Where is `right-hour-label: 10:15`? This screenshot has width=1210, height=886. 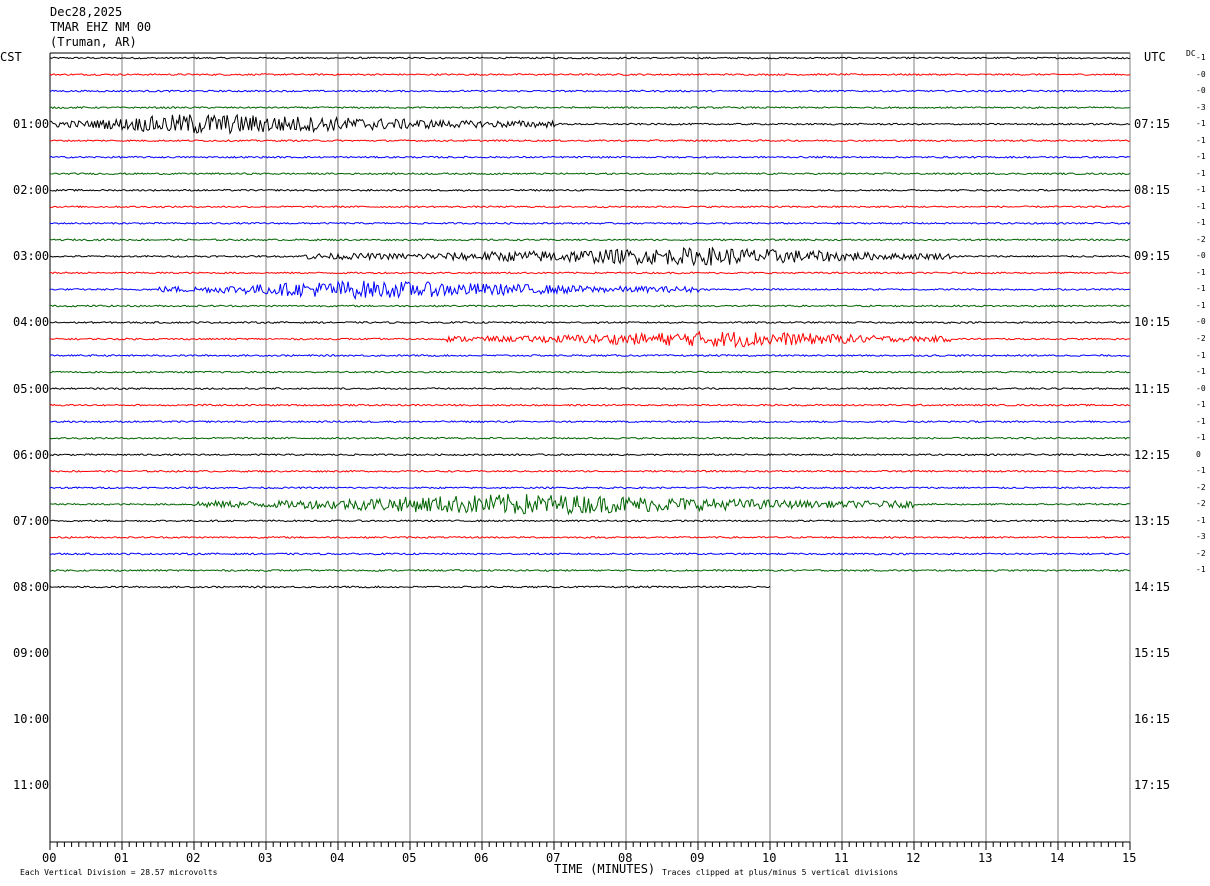
right-hour-label: 10:15 is located at coordinates (1152, 322).